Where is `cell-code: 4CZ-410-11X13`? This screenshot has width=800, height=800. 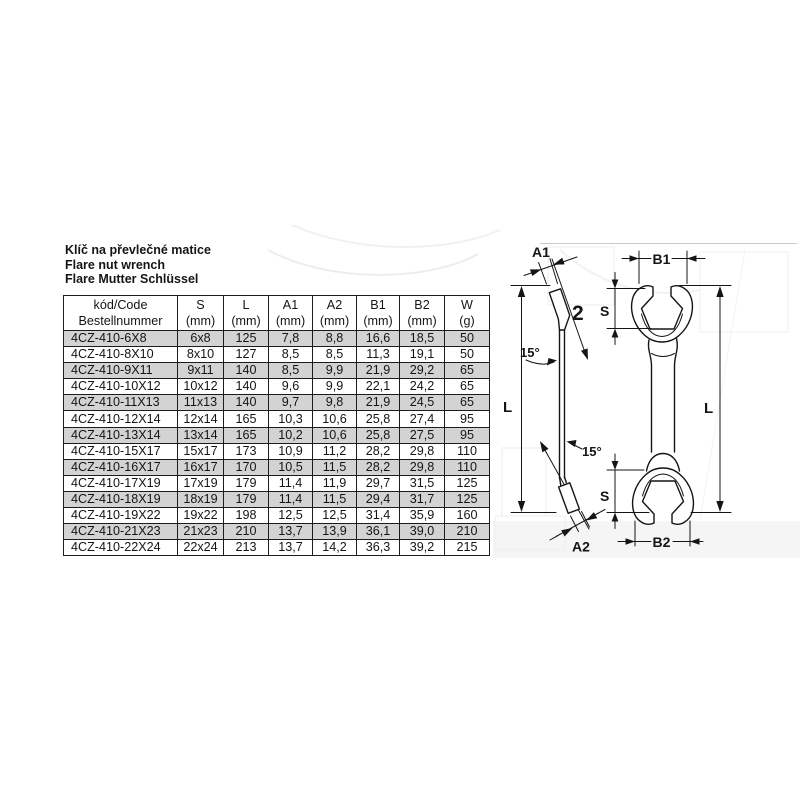
cell-code: 4CZ-410-11X13 is located at coordinates (120, 403).